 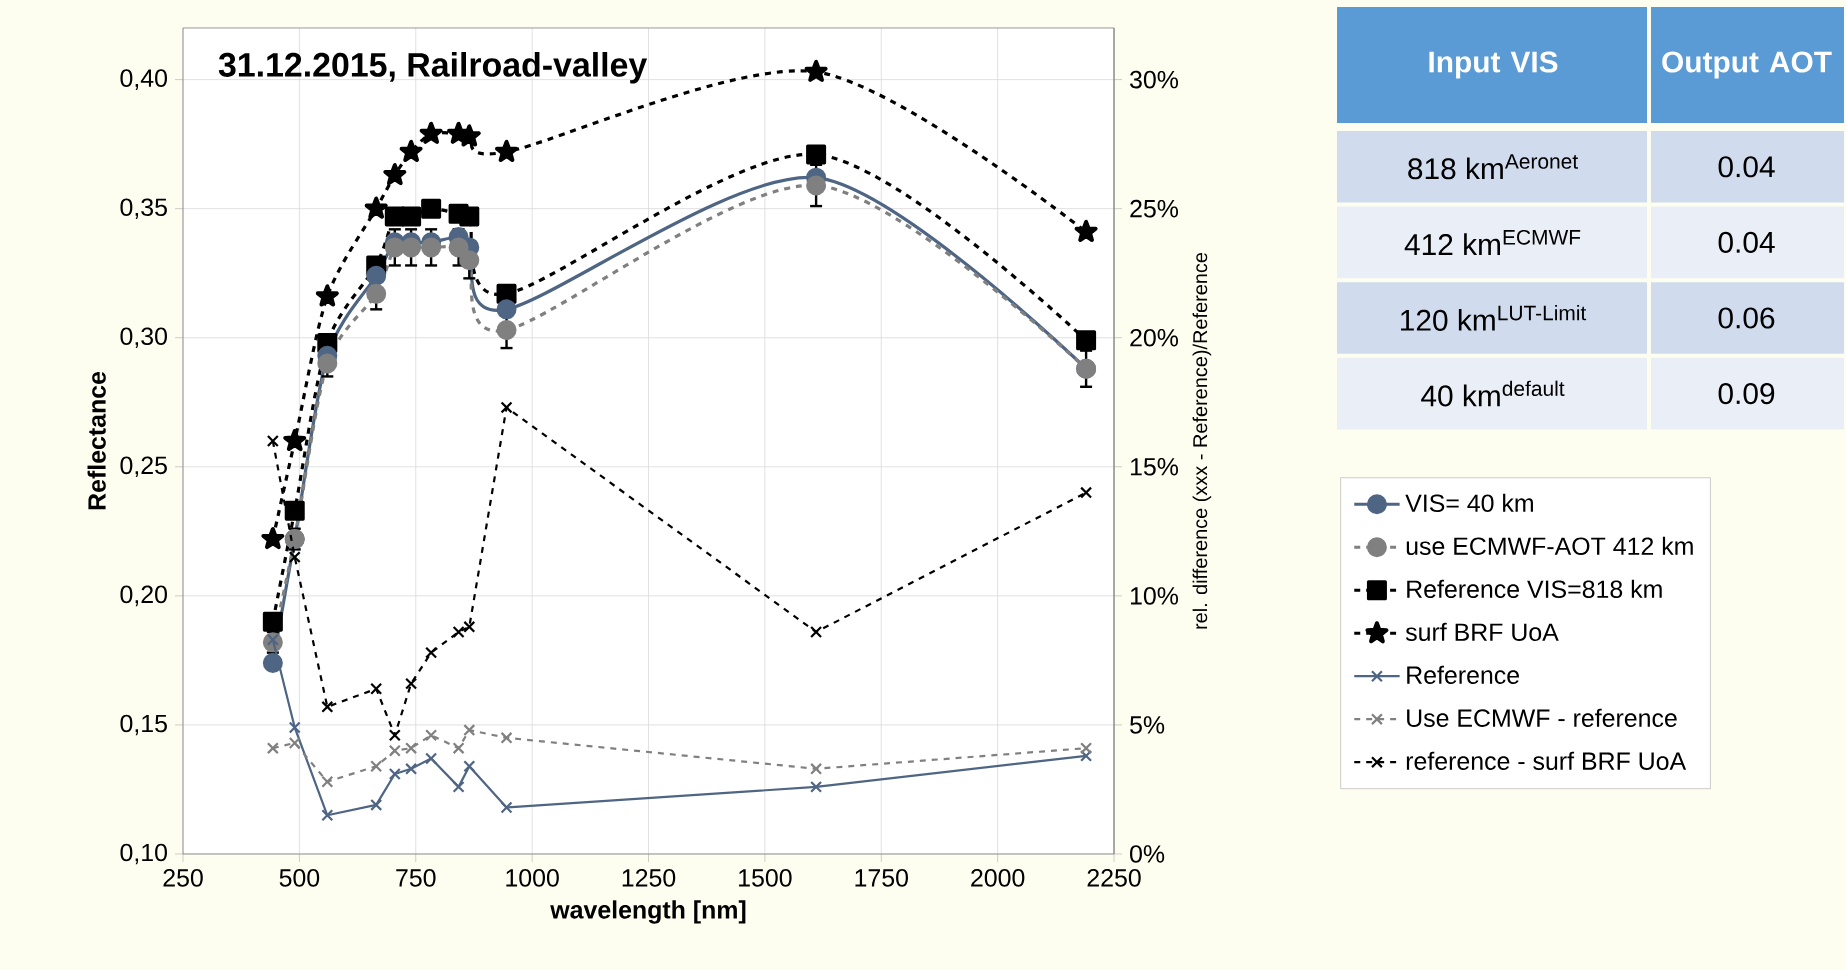 I want to click on text: 818 km$^{Aeronet}$, so click(x=1493, y=167).